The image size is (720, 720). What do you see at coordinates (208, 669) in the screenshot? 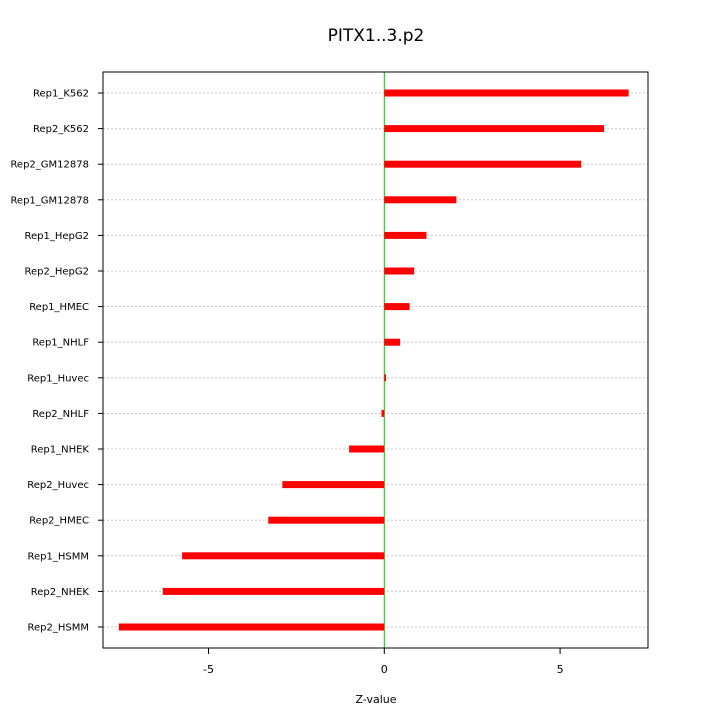
I see `x-tick-label: -5` at bounding box center [208, 669].